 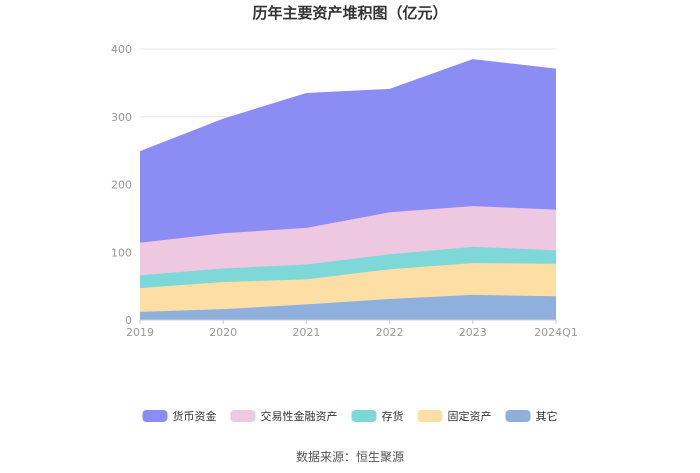 I want to click on legend: 货币资金 交易性金融资产 存货 固定资产 其它, so click(x=350, y=416).